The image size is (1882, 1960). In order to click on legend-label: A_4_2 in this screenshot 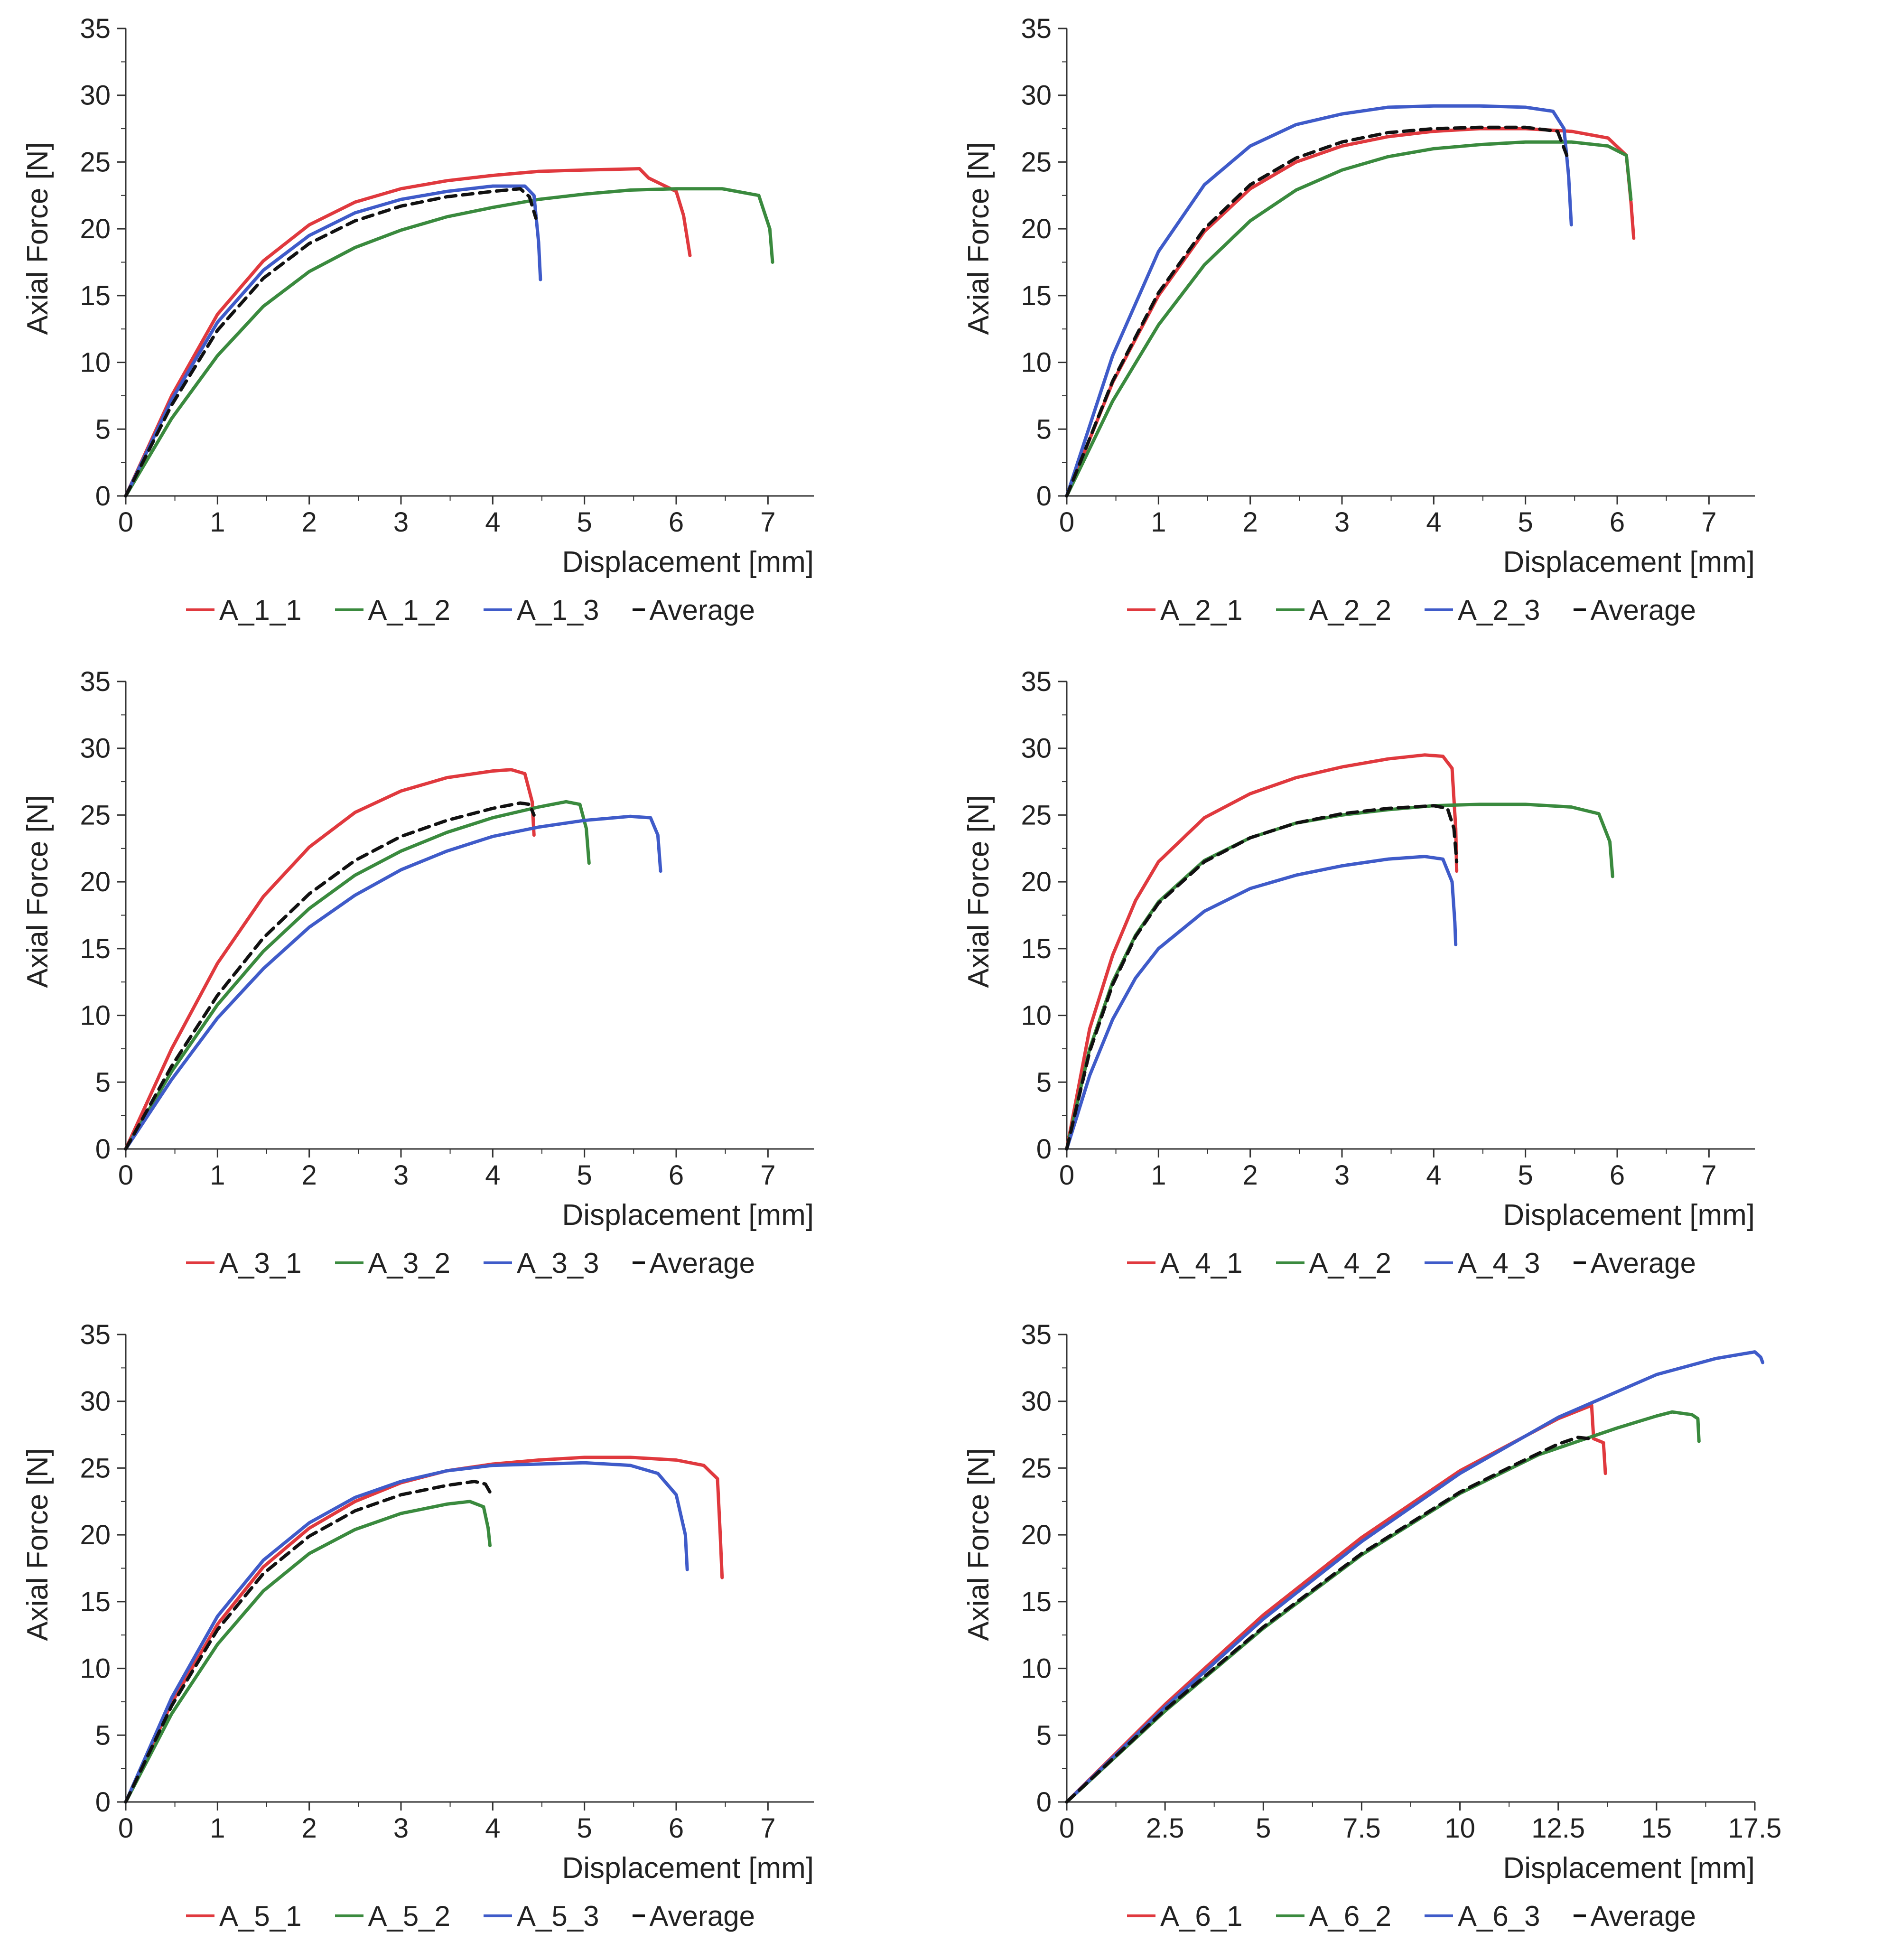, I will do `click(1350, 1263)`.